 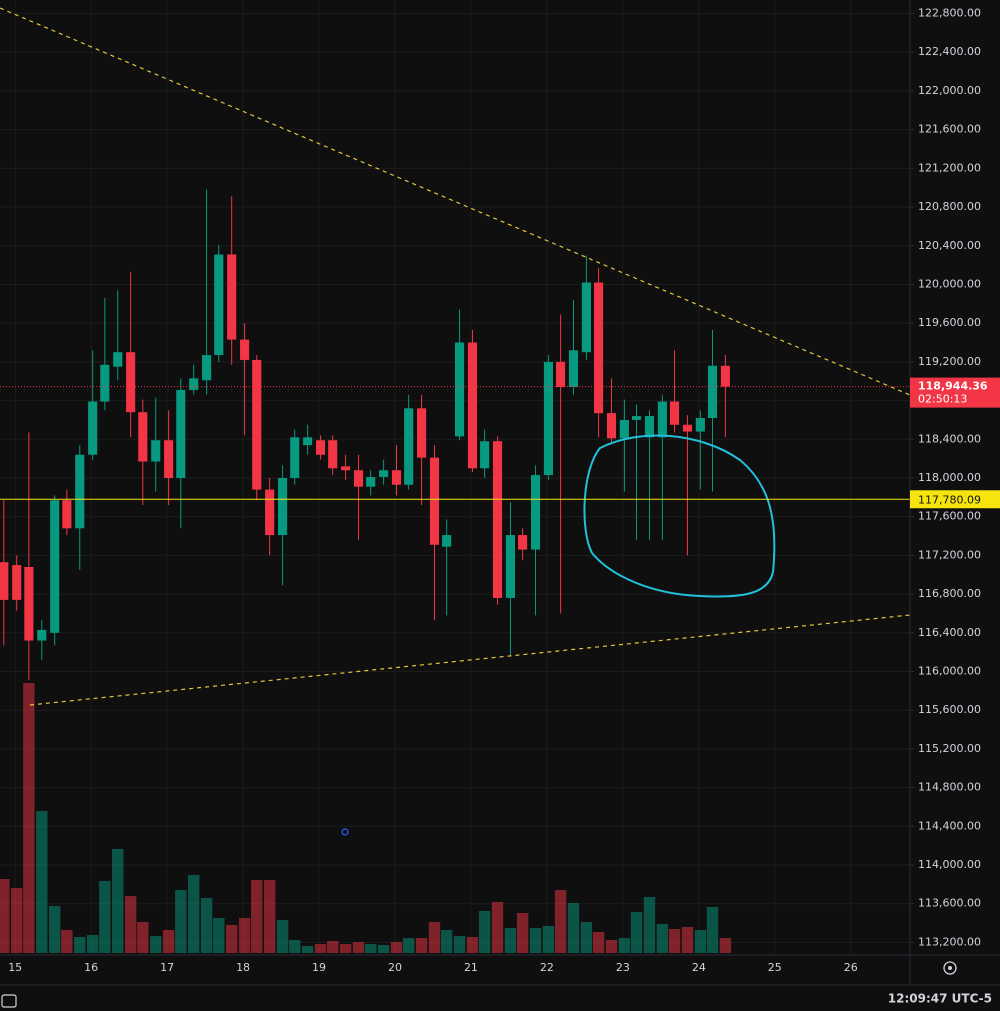 I want to click on y-tick-label: 121,200.00, so click(x=949, y=167).